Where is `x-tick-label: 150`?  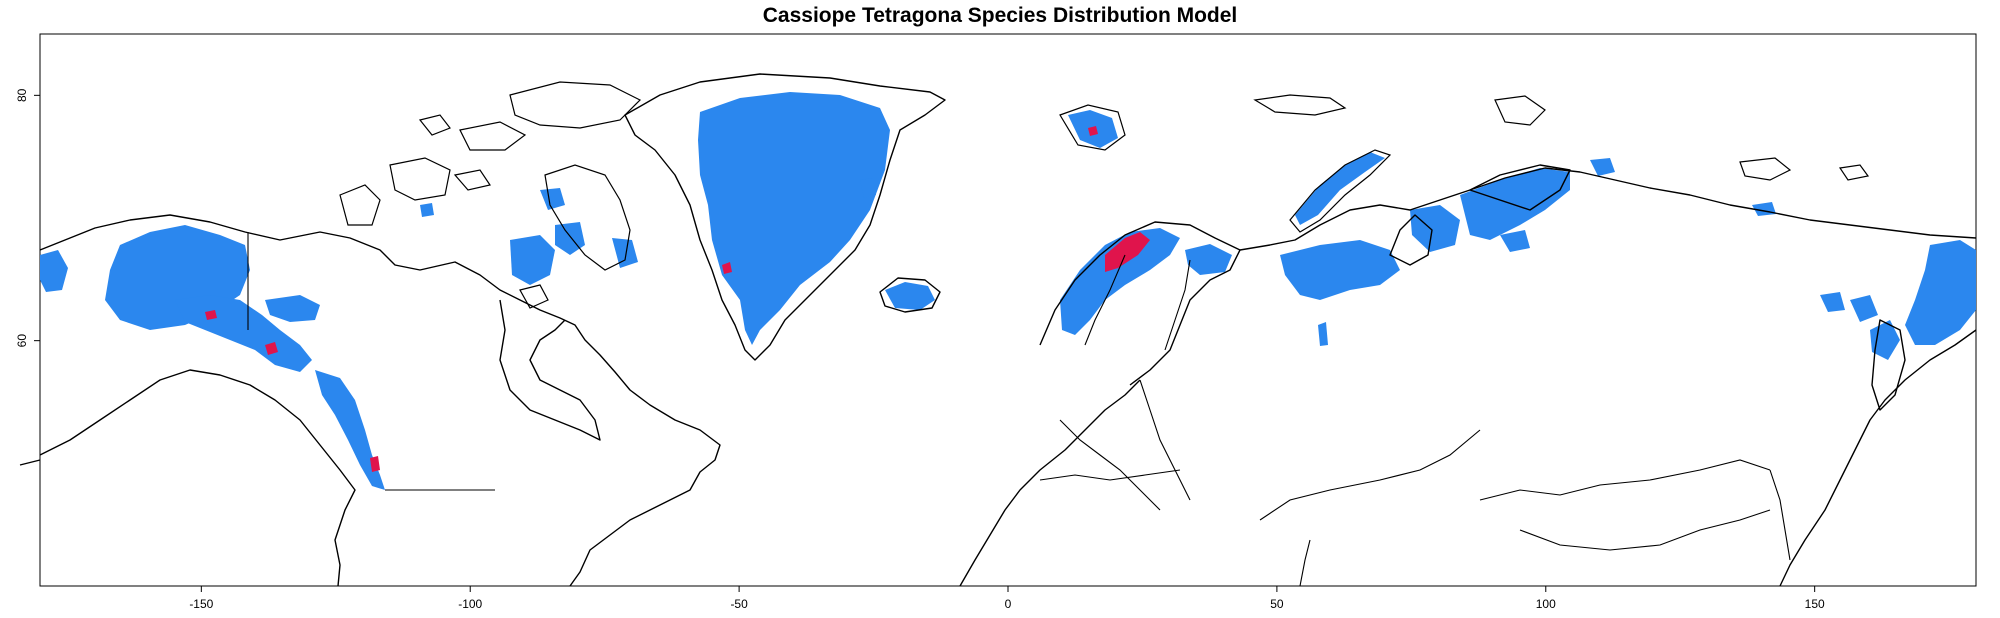
x-tick-label: 150 is located at coordinates (1815, 604).